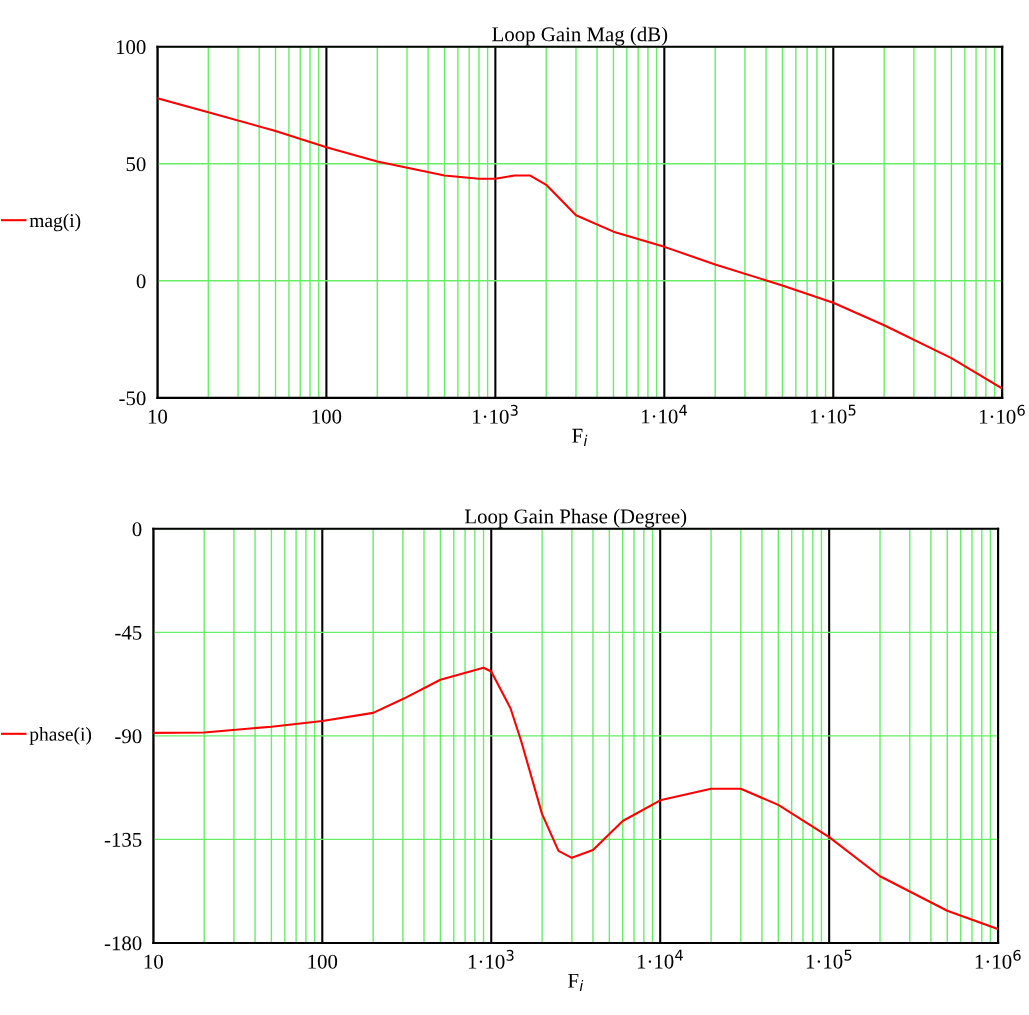 The image size is (1029, 1015). I want to click on y-tick-label: 50, so click(136, 164).